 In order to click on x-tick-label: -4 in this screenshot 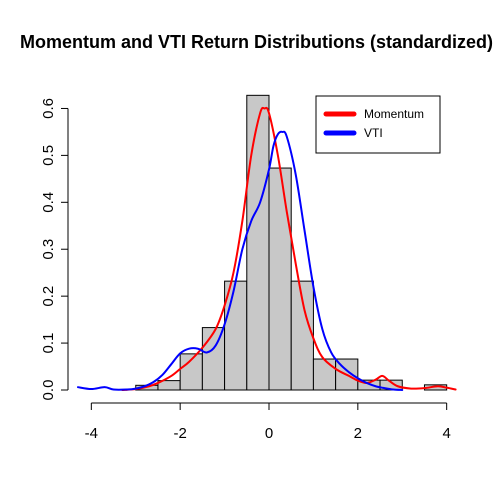, I will do `click(91, 433)`.